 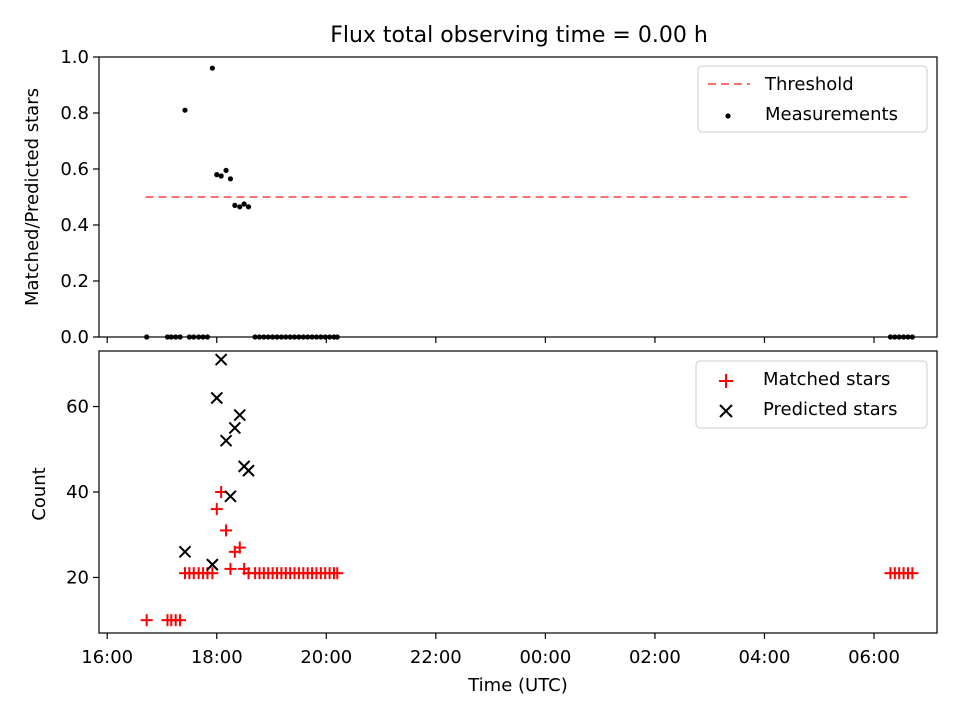 What do you see at coordinates (74, 281) in the screenshot?
I see `top-y-tick-label: 0.2` at bounding box center [74, 281].